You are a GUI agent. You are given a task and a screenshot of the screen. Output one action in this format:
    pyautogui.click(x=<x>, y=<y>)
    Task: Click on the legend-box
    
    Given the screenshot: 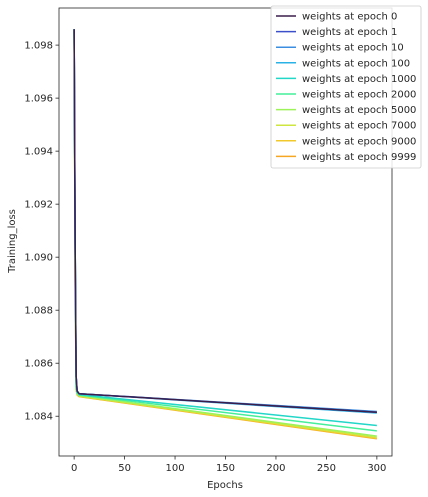 What is the action you would take?
    pyautogui.click(x=346, y=87)
    